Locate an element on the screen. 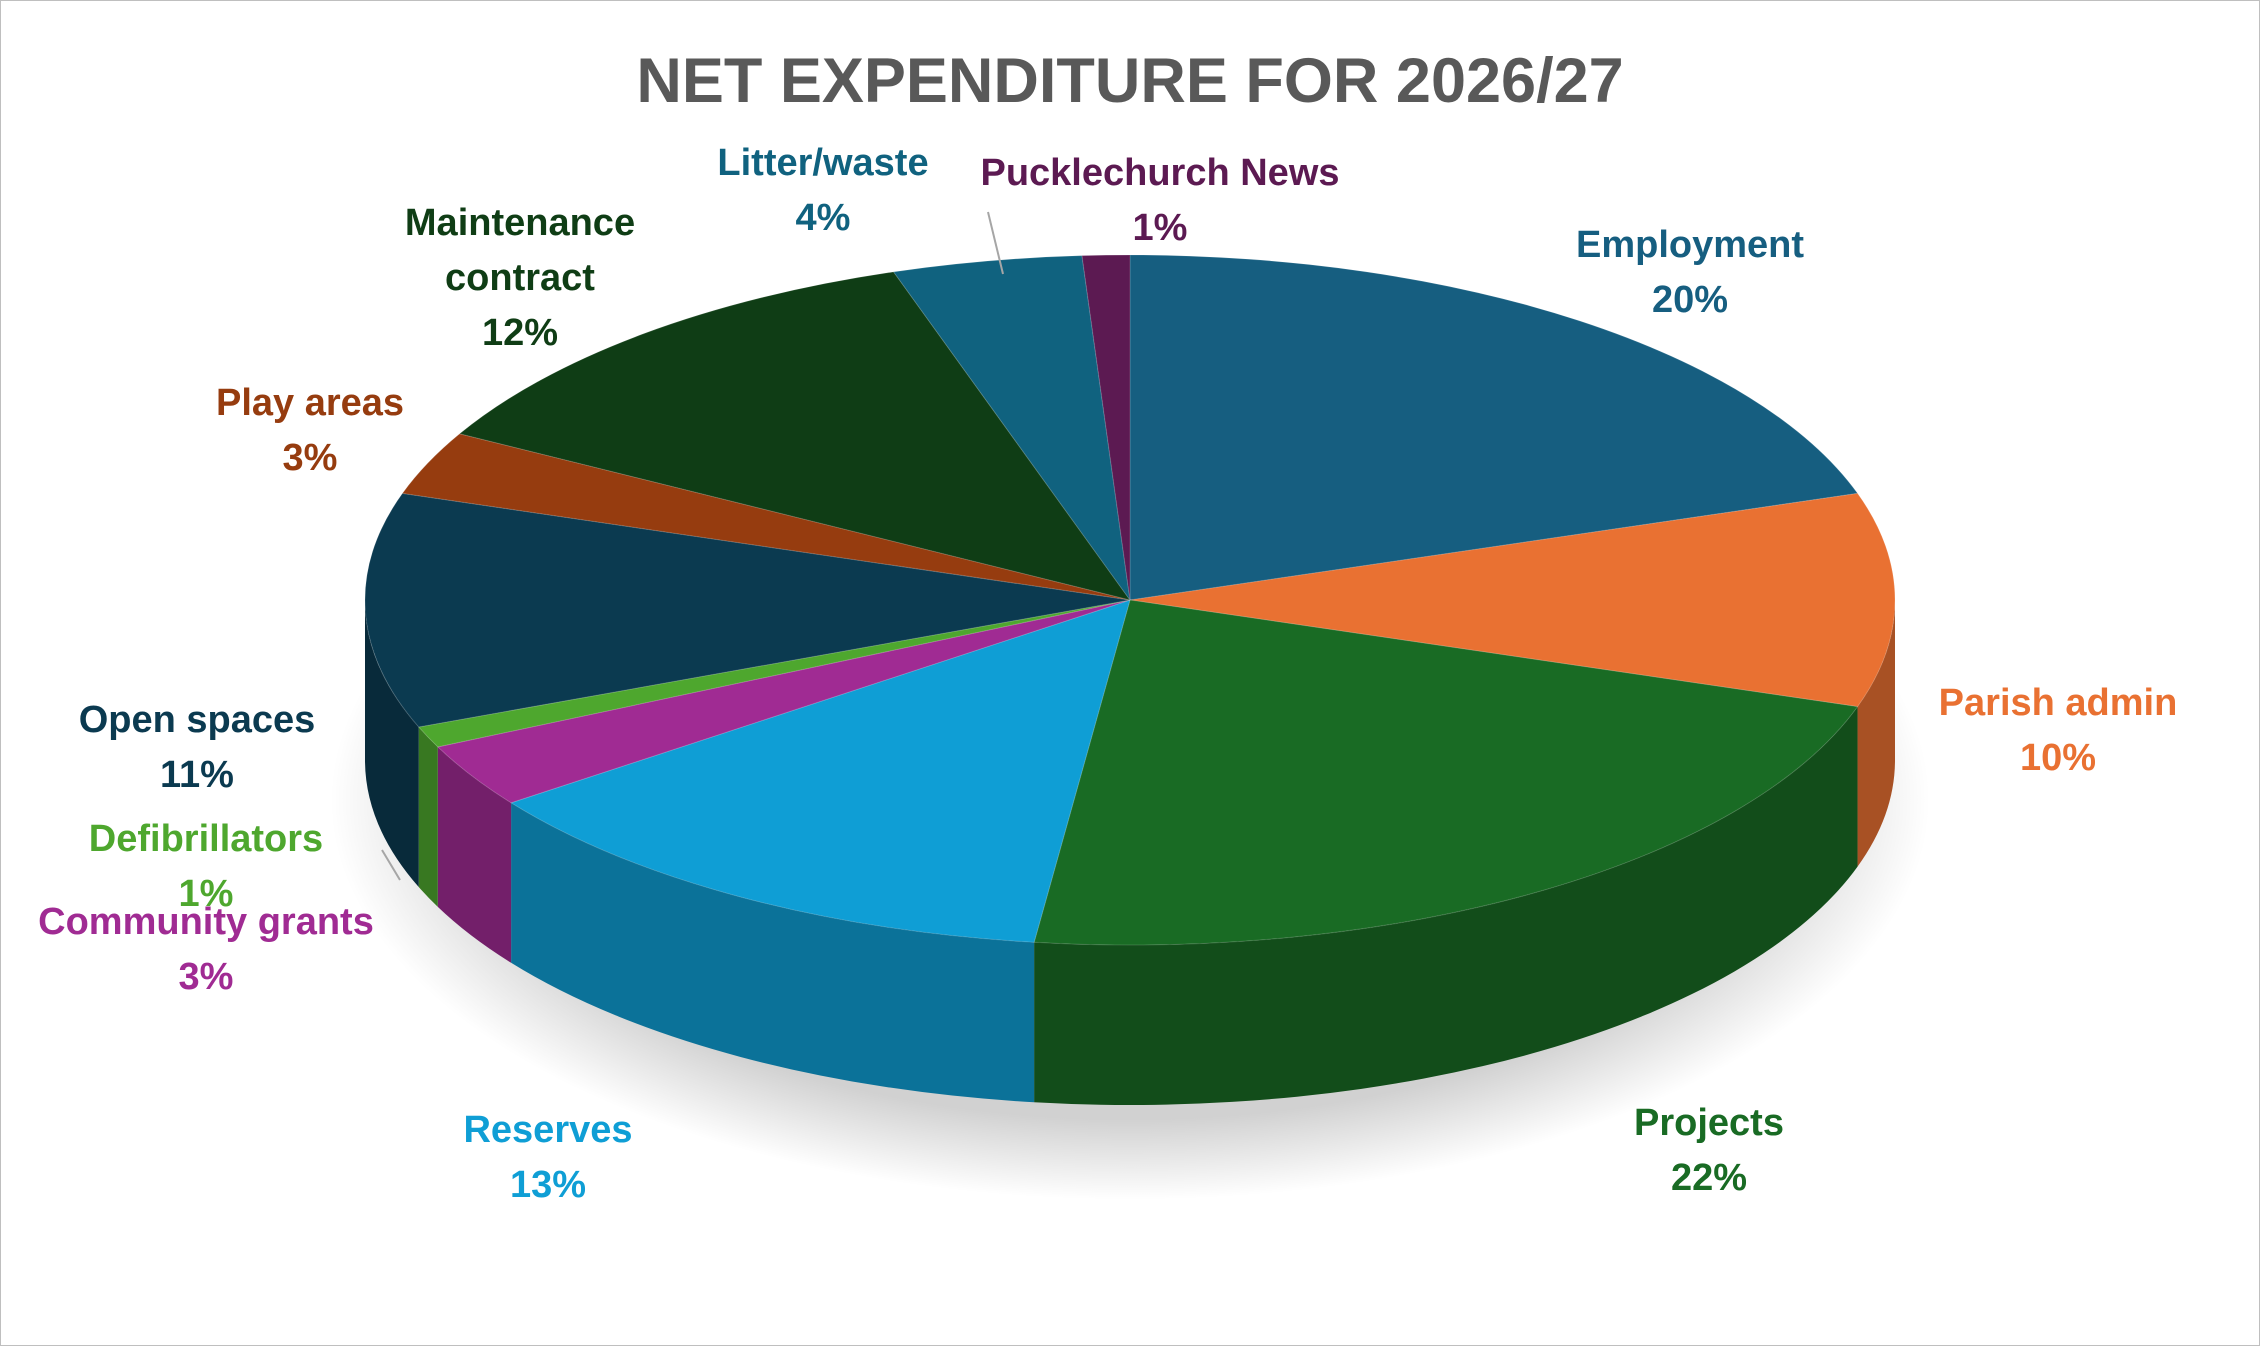  value-label: 20% is located at coordinates (1690, 300).